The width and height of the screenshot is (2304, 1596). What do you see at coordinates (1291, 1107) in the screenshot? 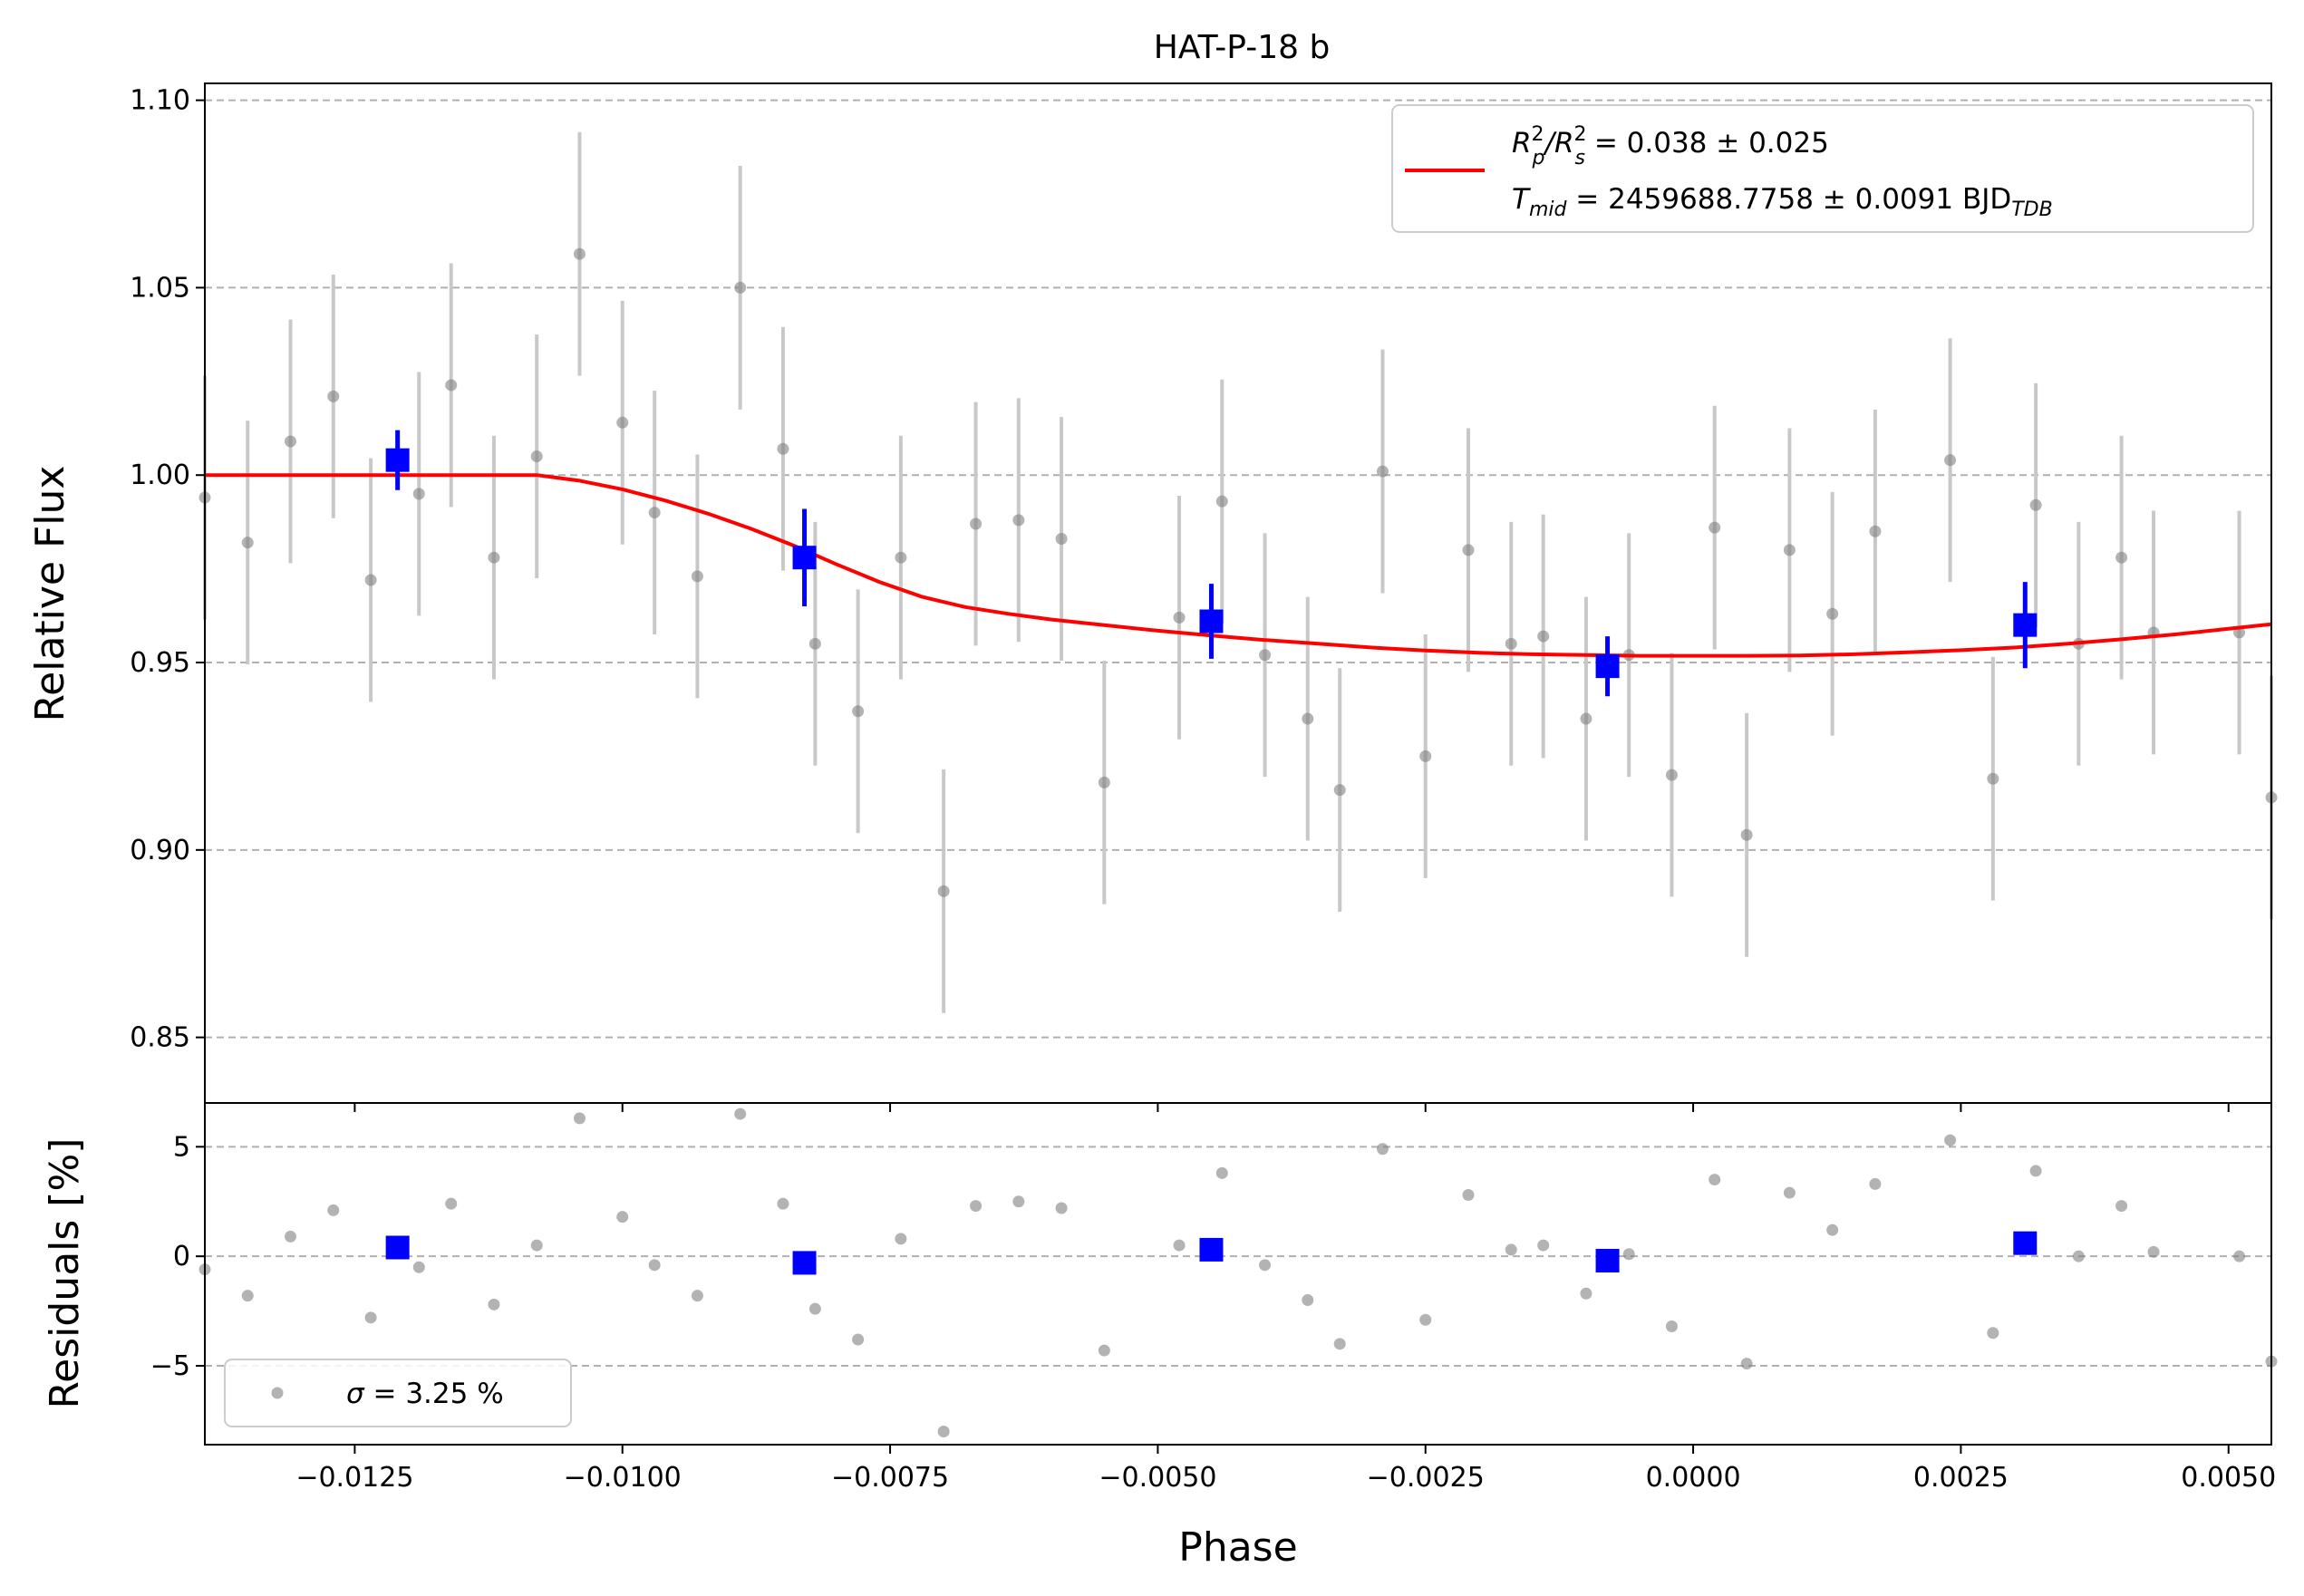
I see `main-panel-x-ticks` at bounding box center [1291, 1107].